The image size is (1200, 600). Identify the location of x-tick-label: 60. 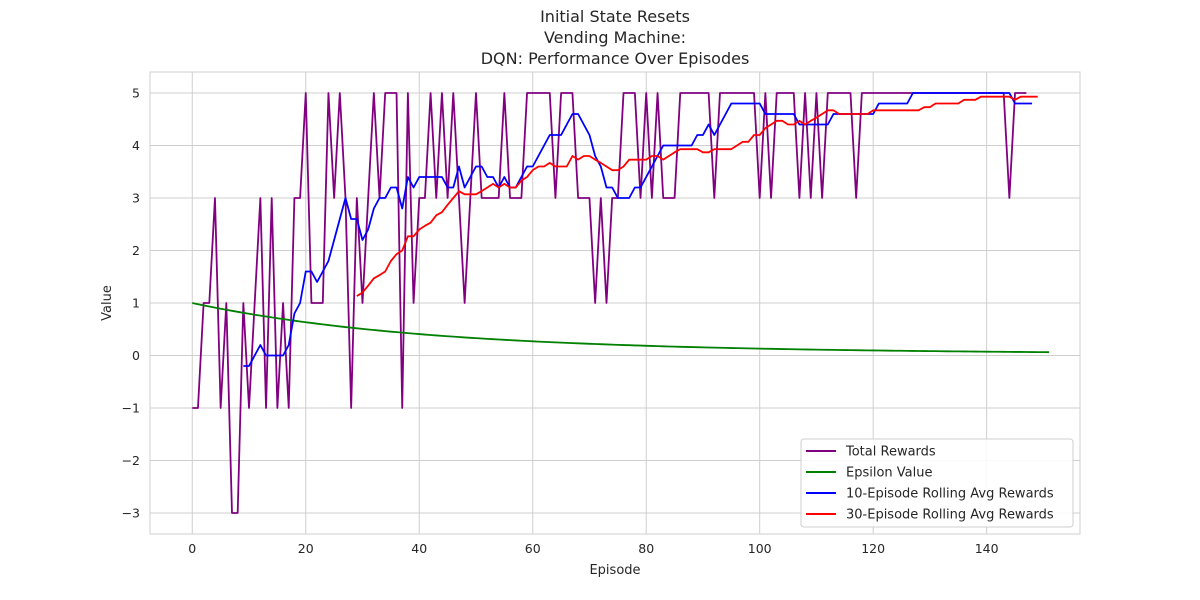
(533, 548).